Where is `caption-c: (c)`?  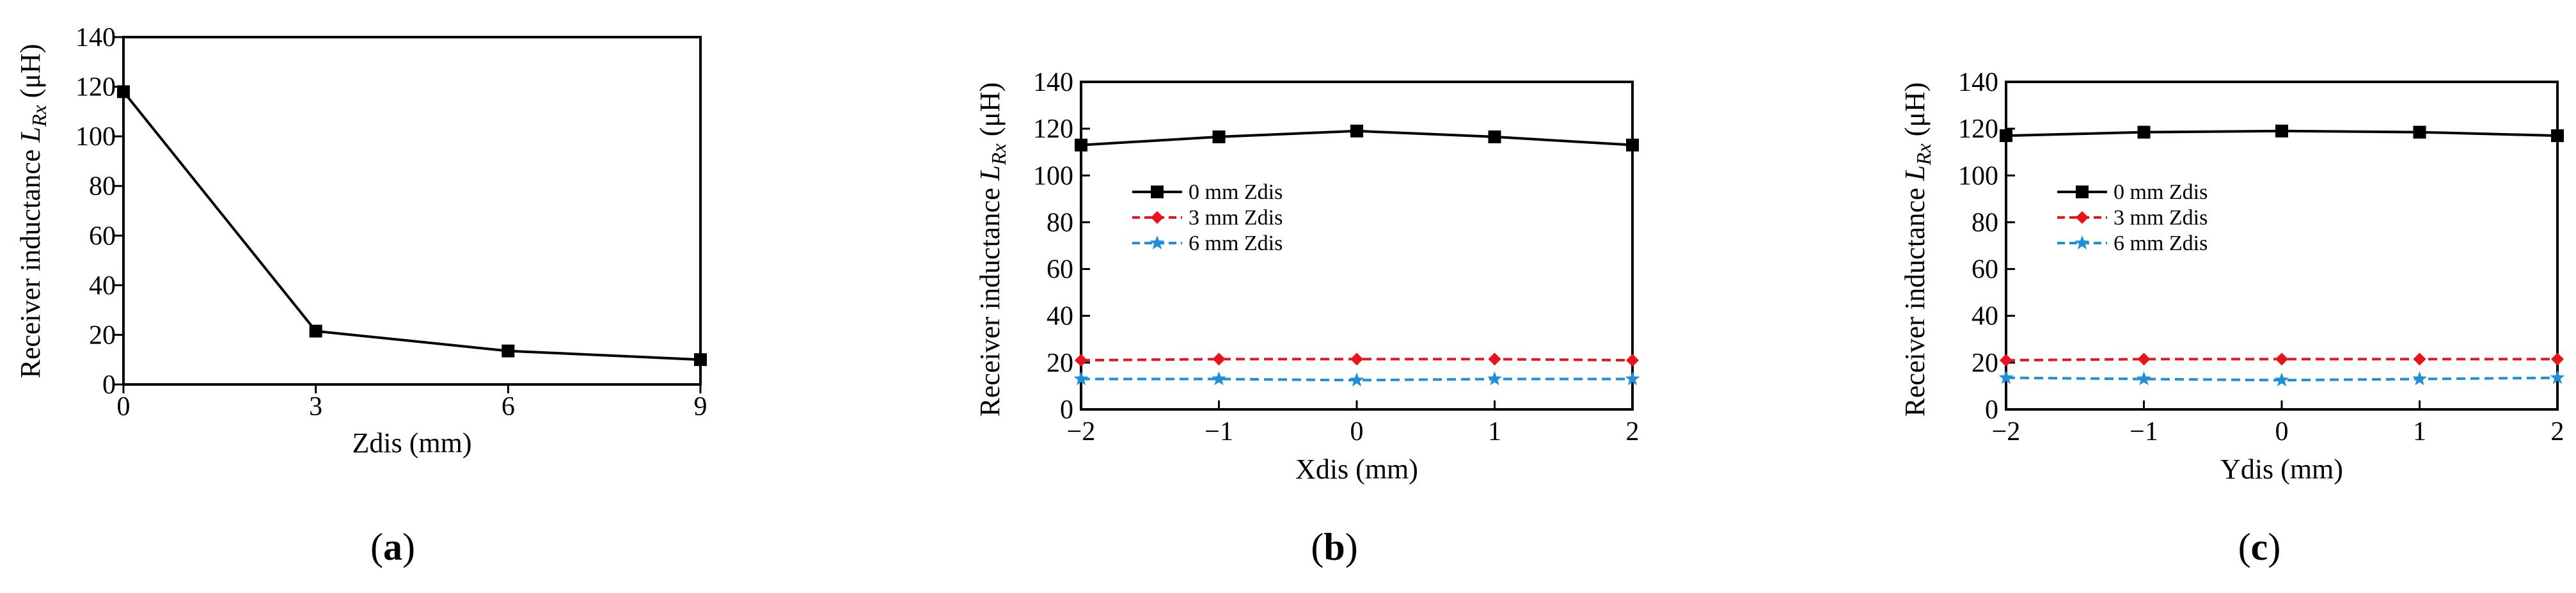
caption-c: (c) is located at coordinates (2259, 547).